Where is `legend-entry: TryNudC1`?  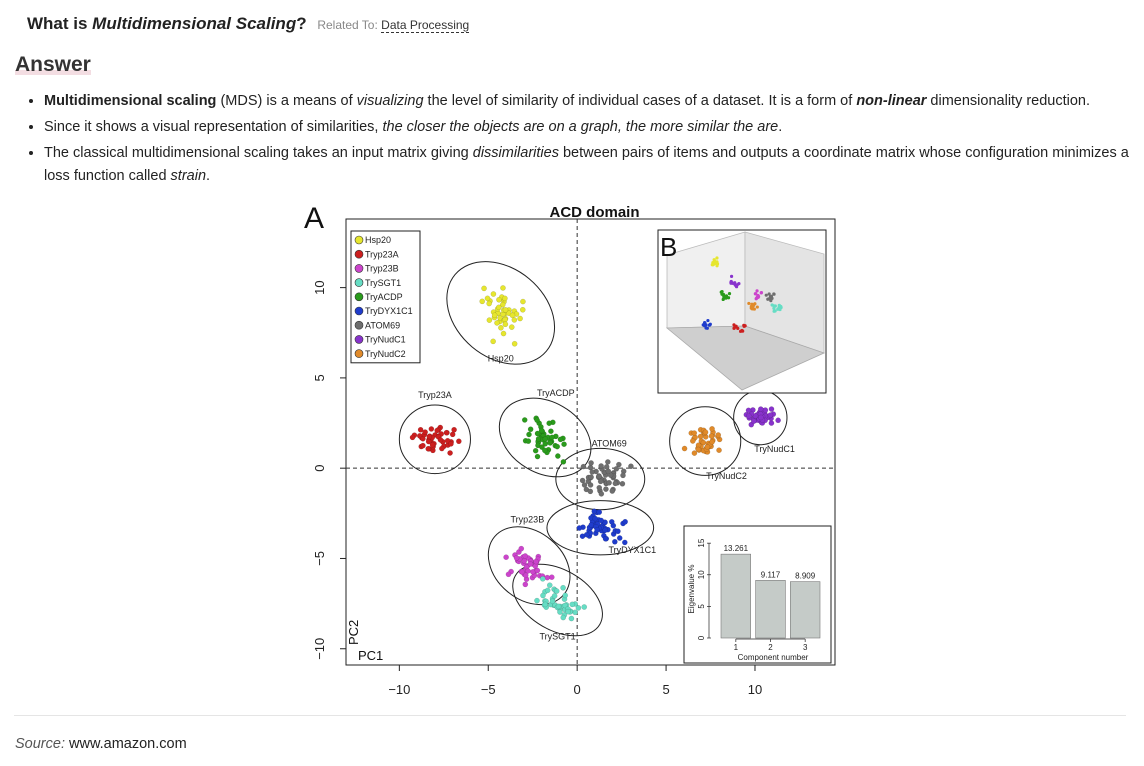
legend-entry: TryNudC1 is located at coordinates (385, 340).